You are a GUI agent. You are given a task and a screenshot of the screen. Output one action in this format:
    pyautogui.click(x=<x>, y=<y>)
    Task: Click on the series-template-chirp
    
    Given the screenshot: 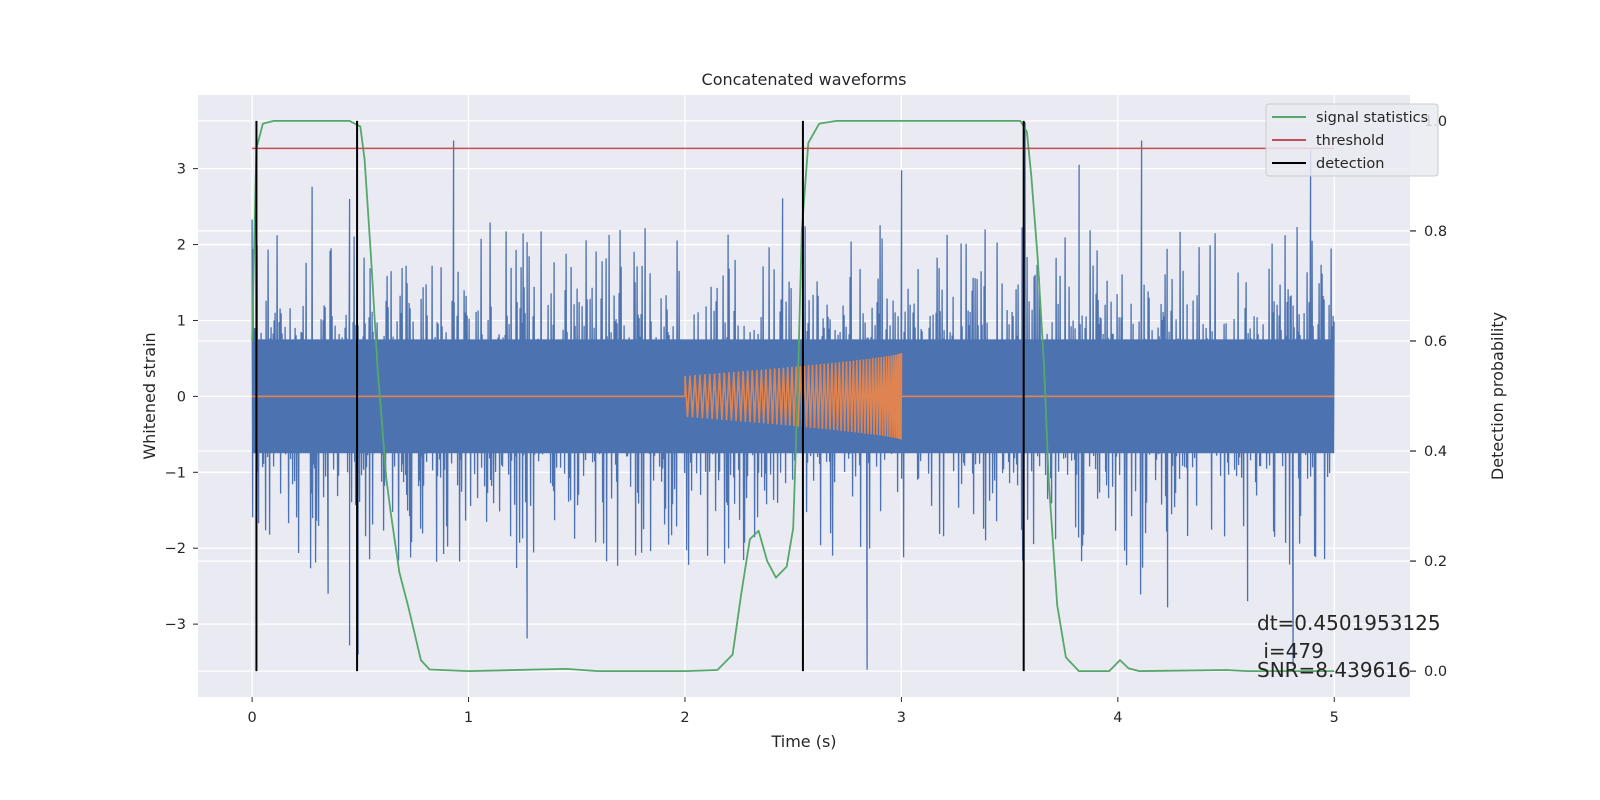 What is the action you would take?
    pyautogui.click(x=793, y=396)
    